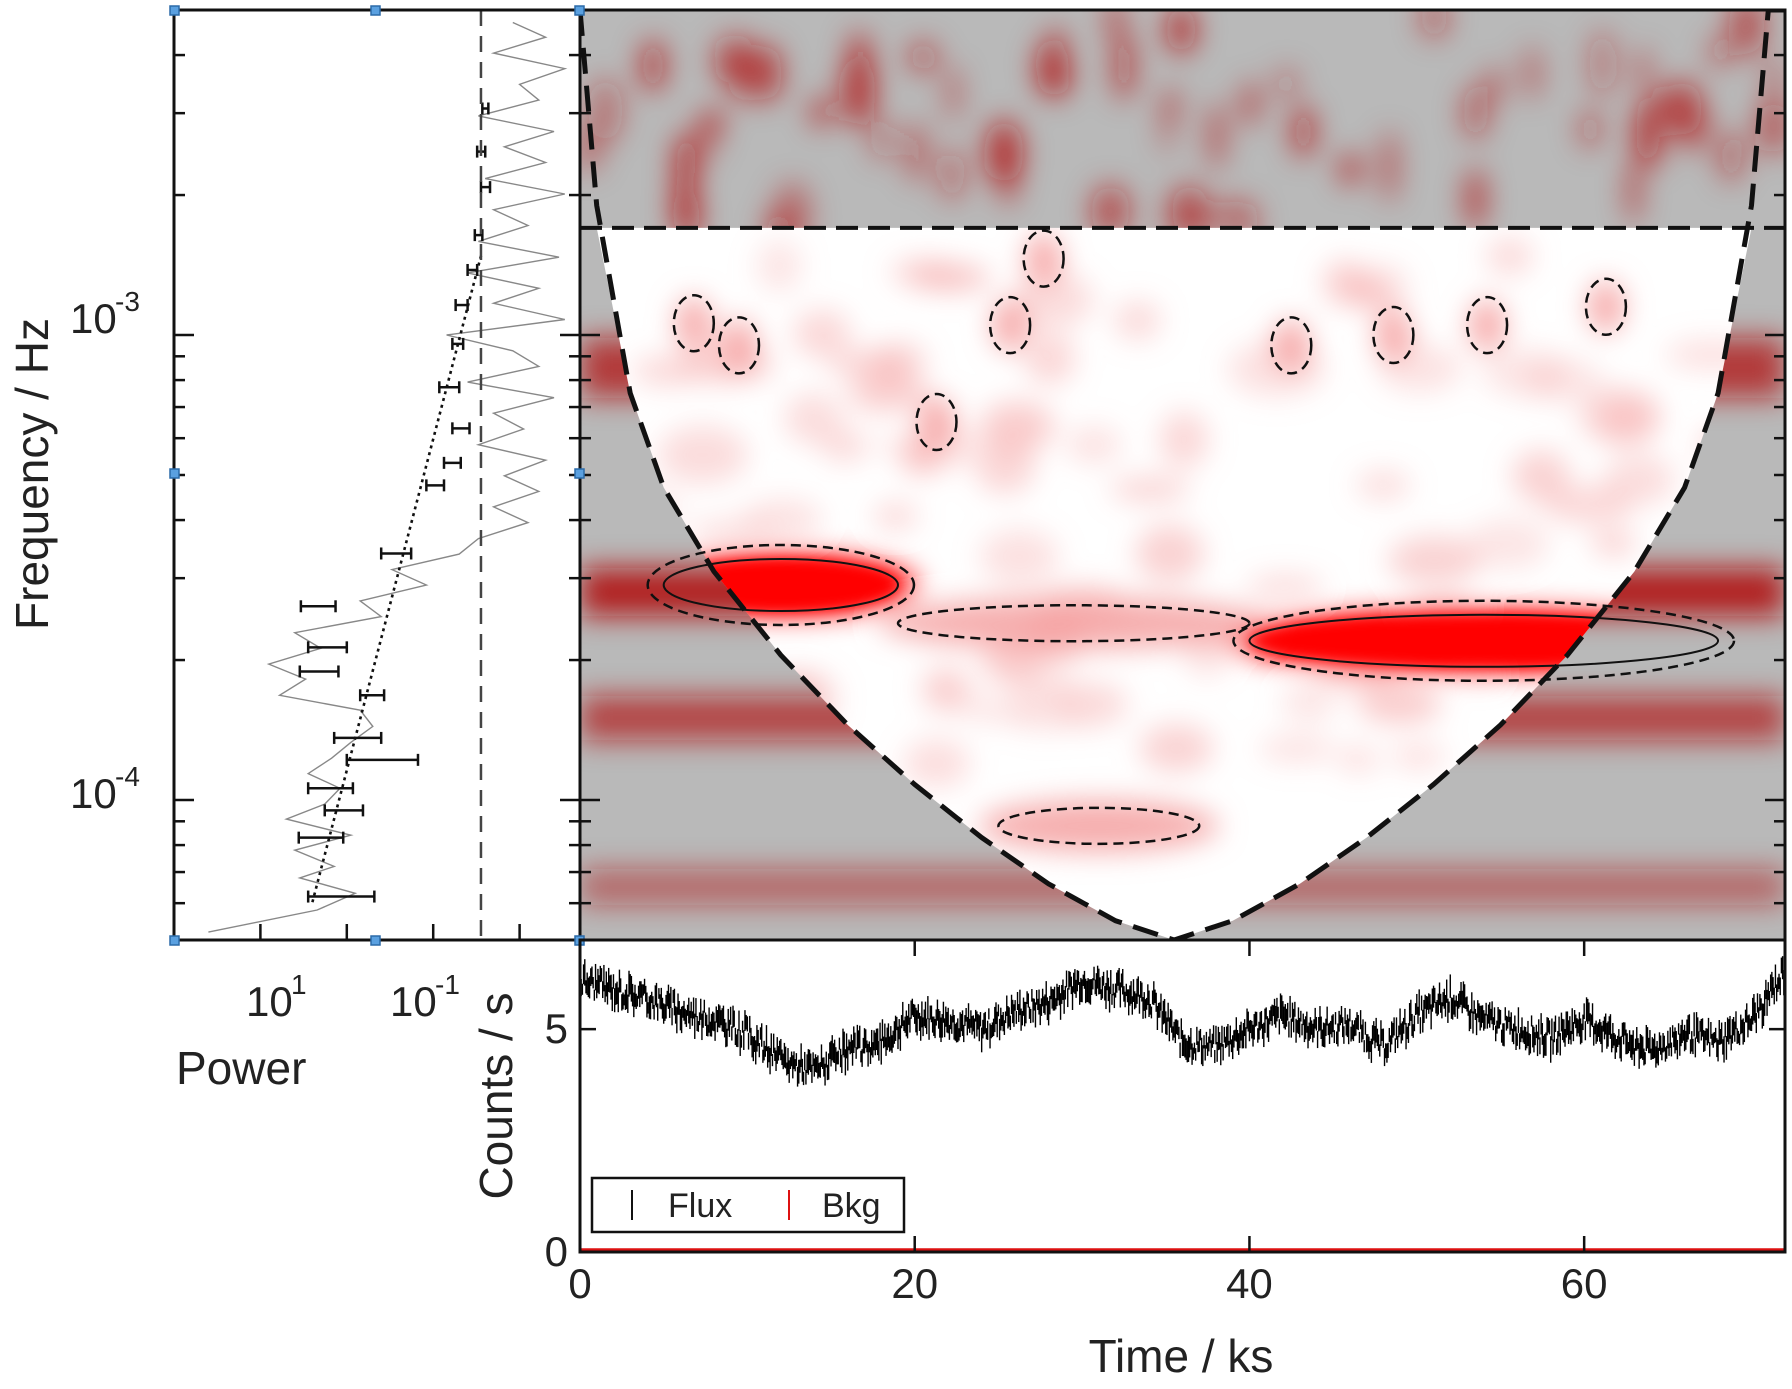 The width and height of the screenshot is (1792, 1389). What do you see at coordinates (127, 776) in the screenshot?
I see `freq-tick-exp: -4` at bounding box center [127, 776].